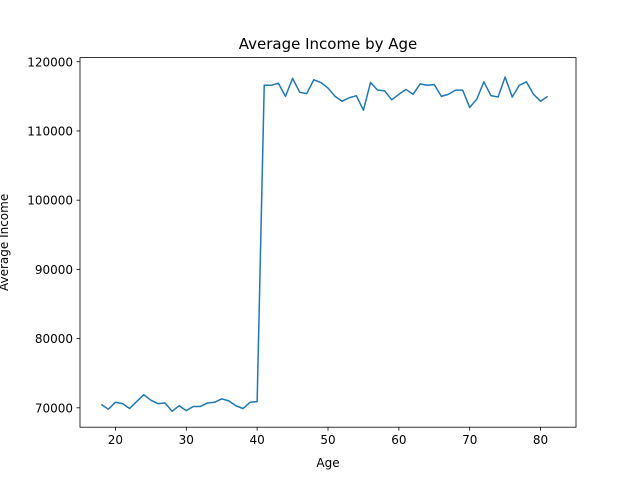 This screenshot has width=640, height=480. Describe the element at coordinates (50, 62) in the screenshot. I see `y-tick-label: 120000` at that location.